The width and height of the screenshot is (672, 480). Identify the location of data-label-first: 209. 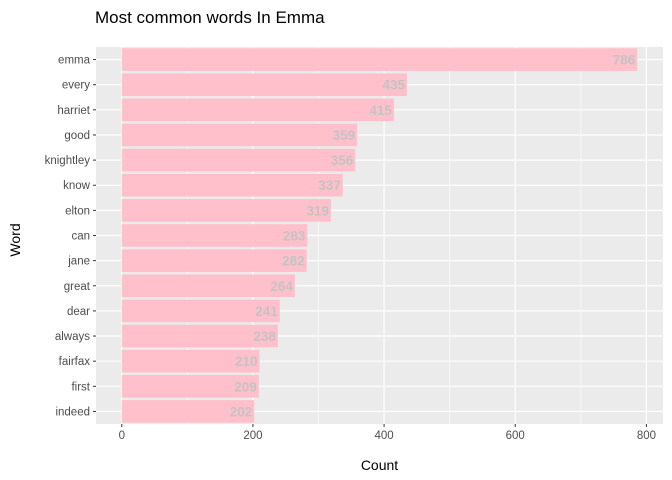
(245, 386).